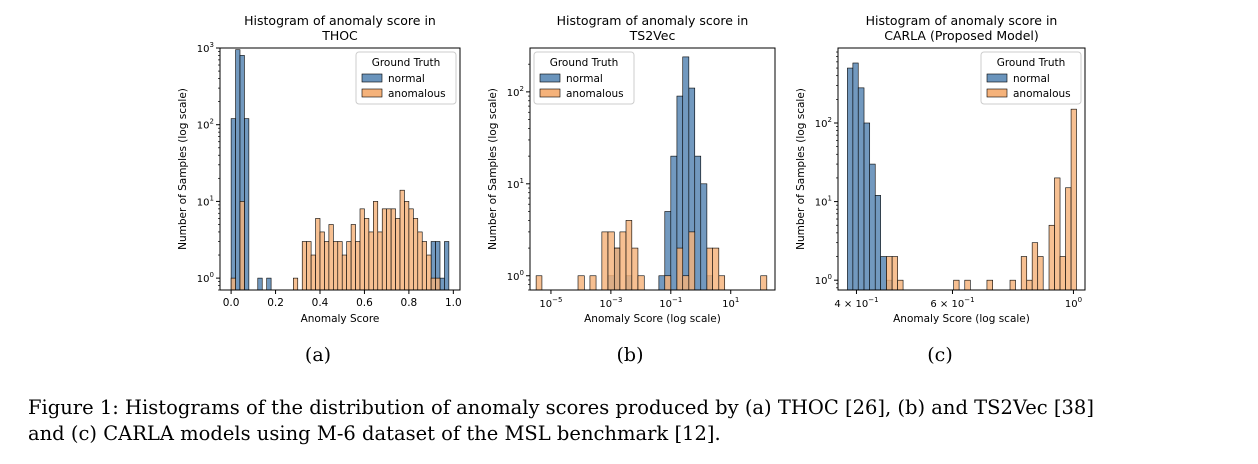 Image resolution: width=1258 pixels, height=464 pixels. What do you see at coordinates (1031, 79) in the screenshot?
I see `carla-legend-label-normal: normal` at bounding box center [1031, 79].